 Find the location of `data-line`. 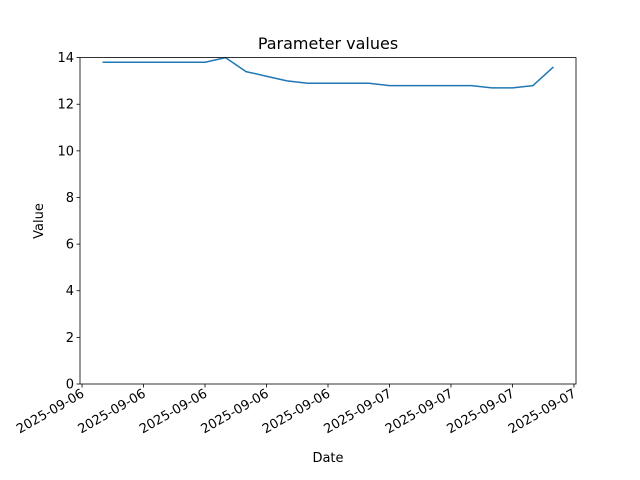

data-line is located at coordinates (328, 72).